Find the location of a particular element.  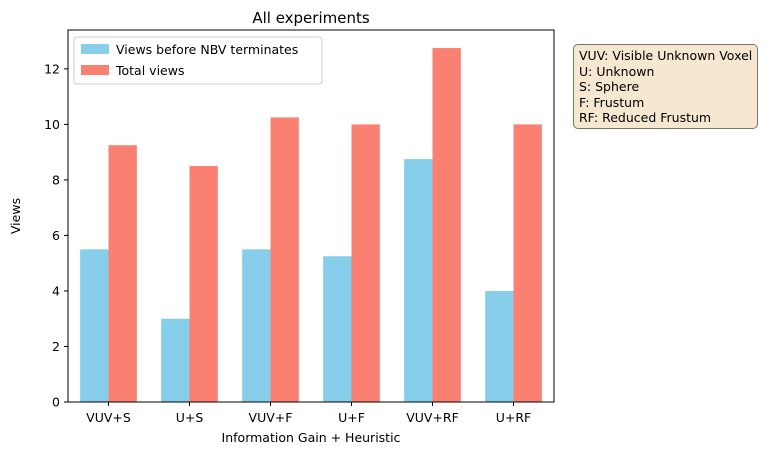

legend-label-views-before-nbv: Views before NBV terminates is located at coordinates (207, 49).